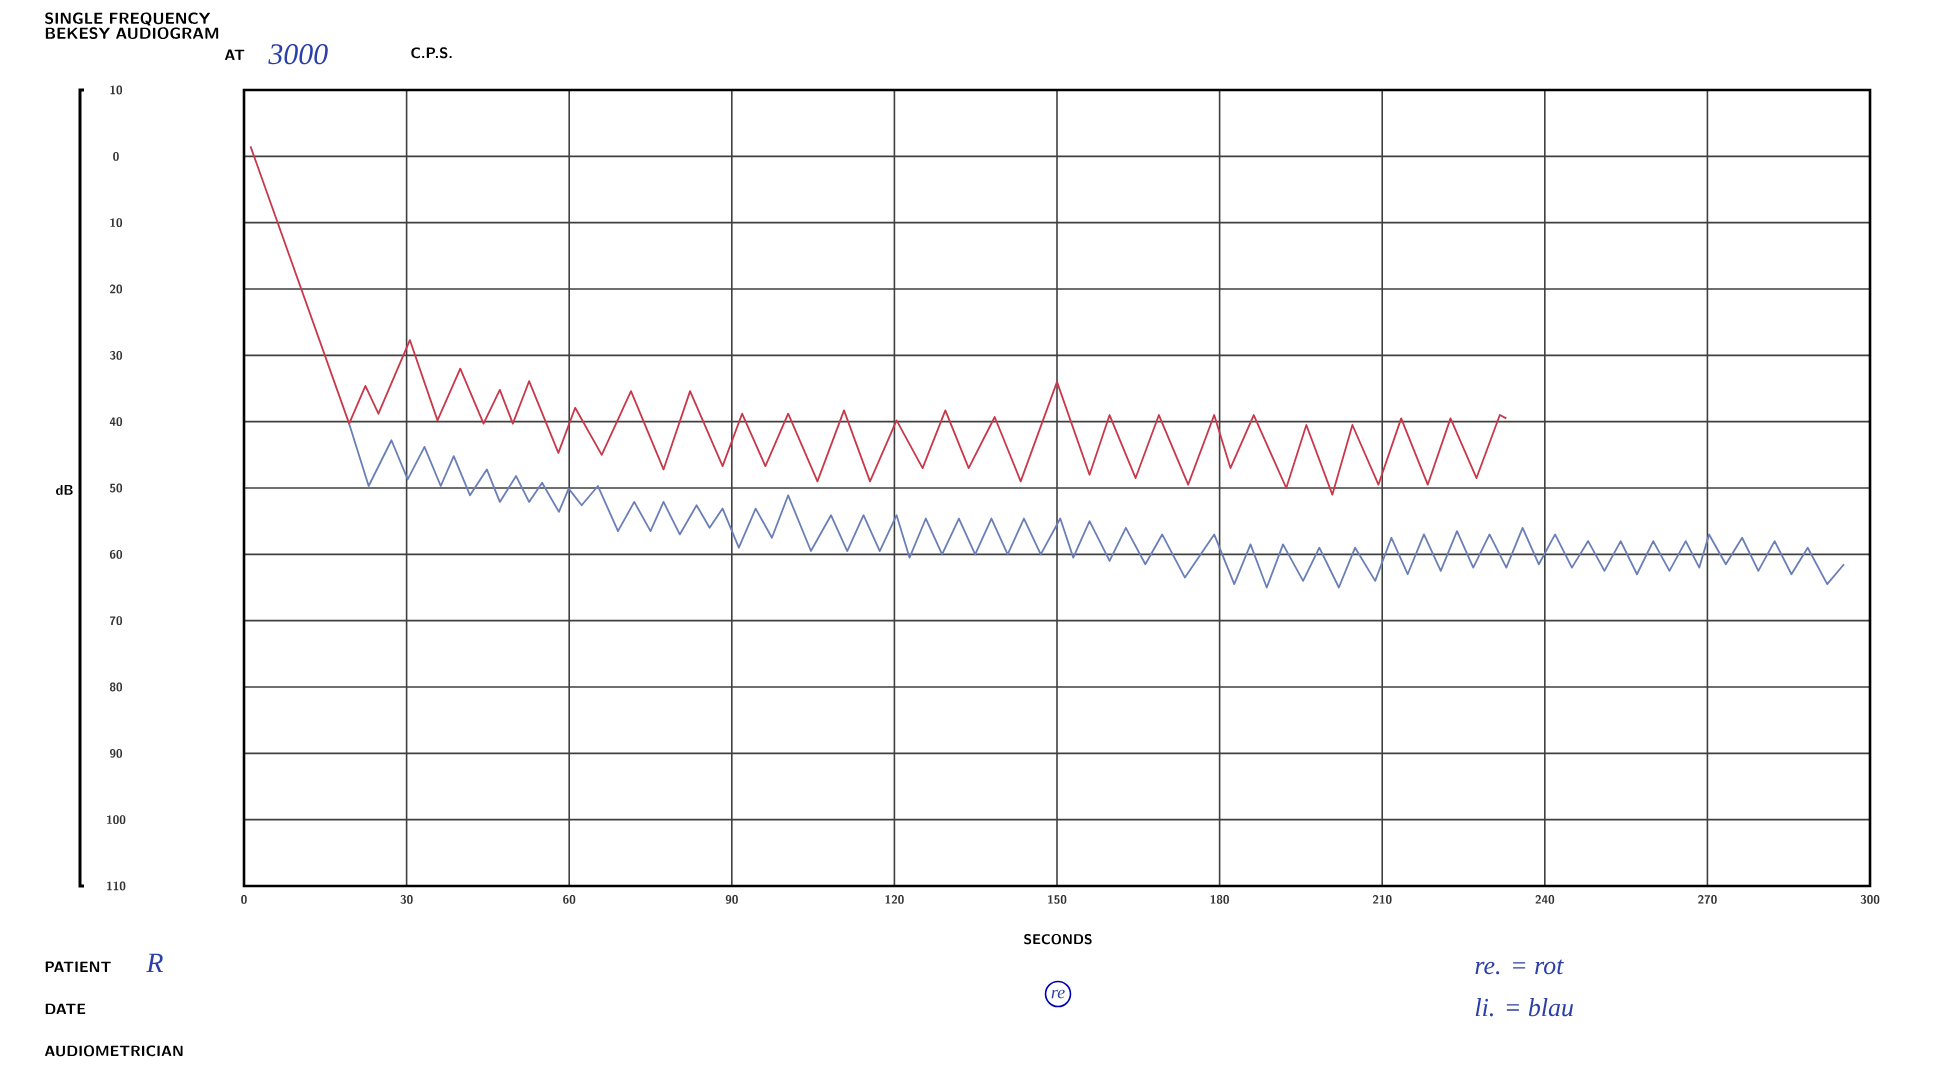 This screenshot has height=1066, width=1940. Describe the element at coordinates (298, 54) in the screenshot. I see `text: 3000` at that location.